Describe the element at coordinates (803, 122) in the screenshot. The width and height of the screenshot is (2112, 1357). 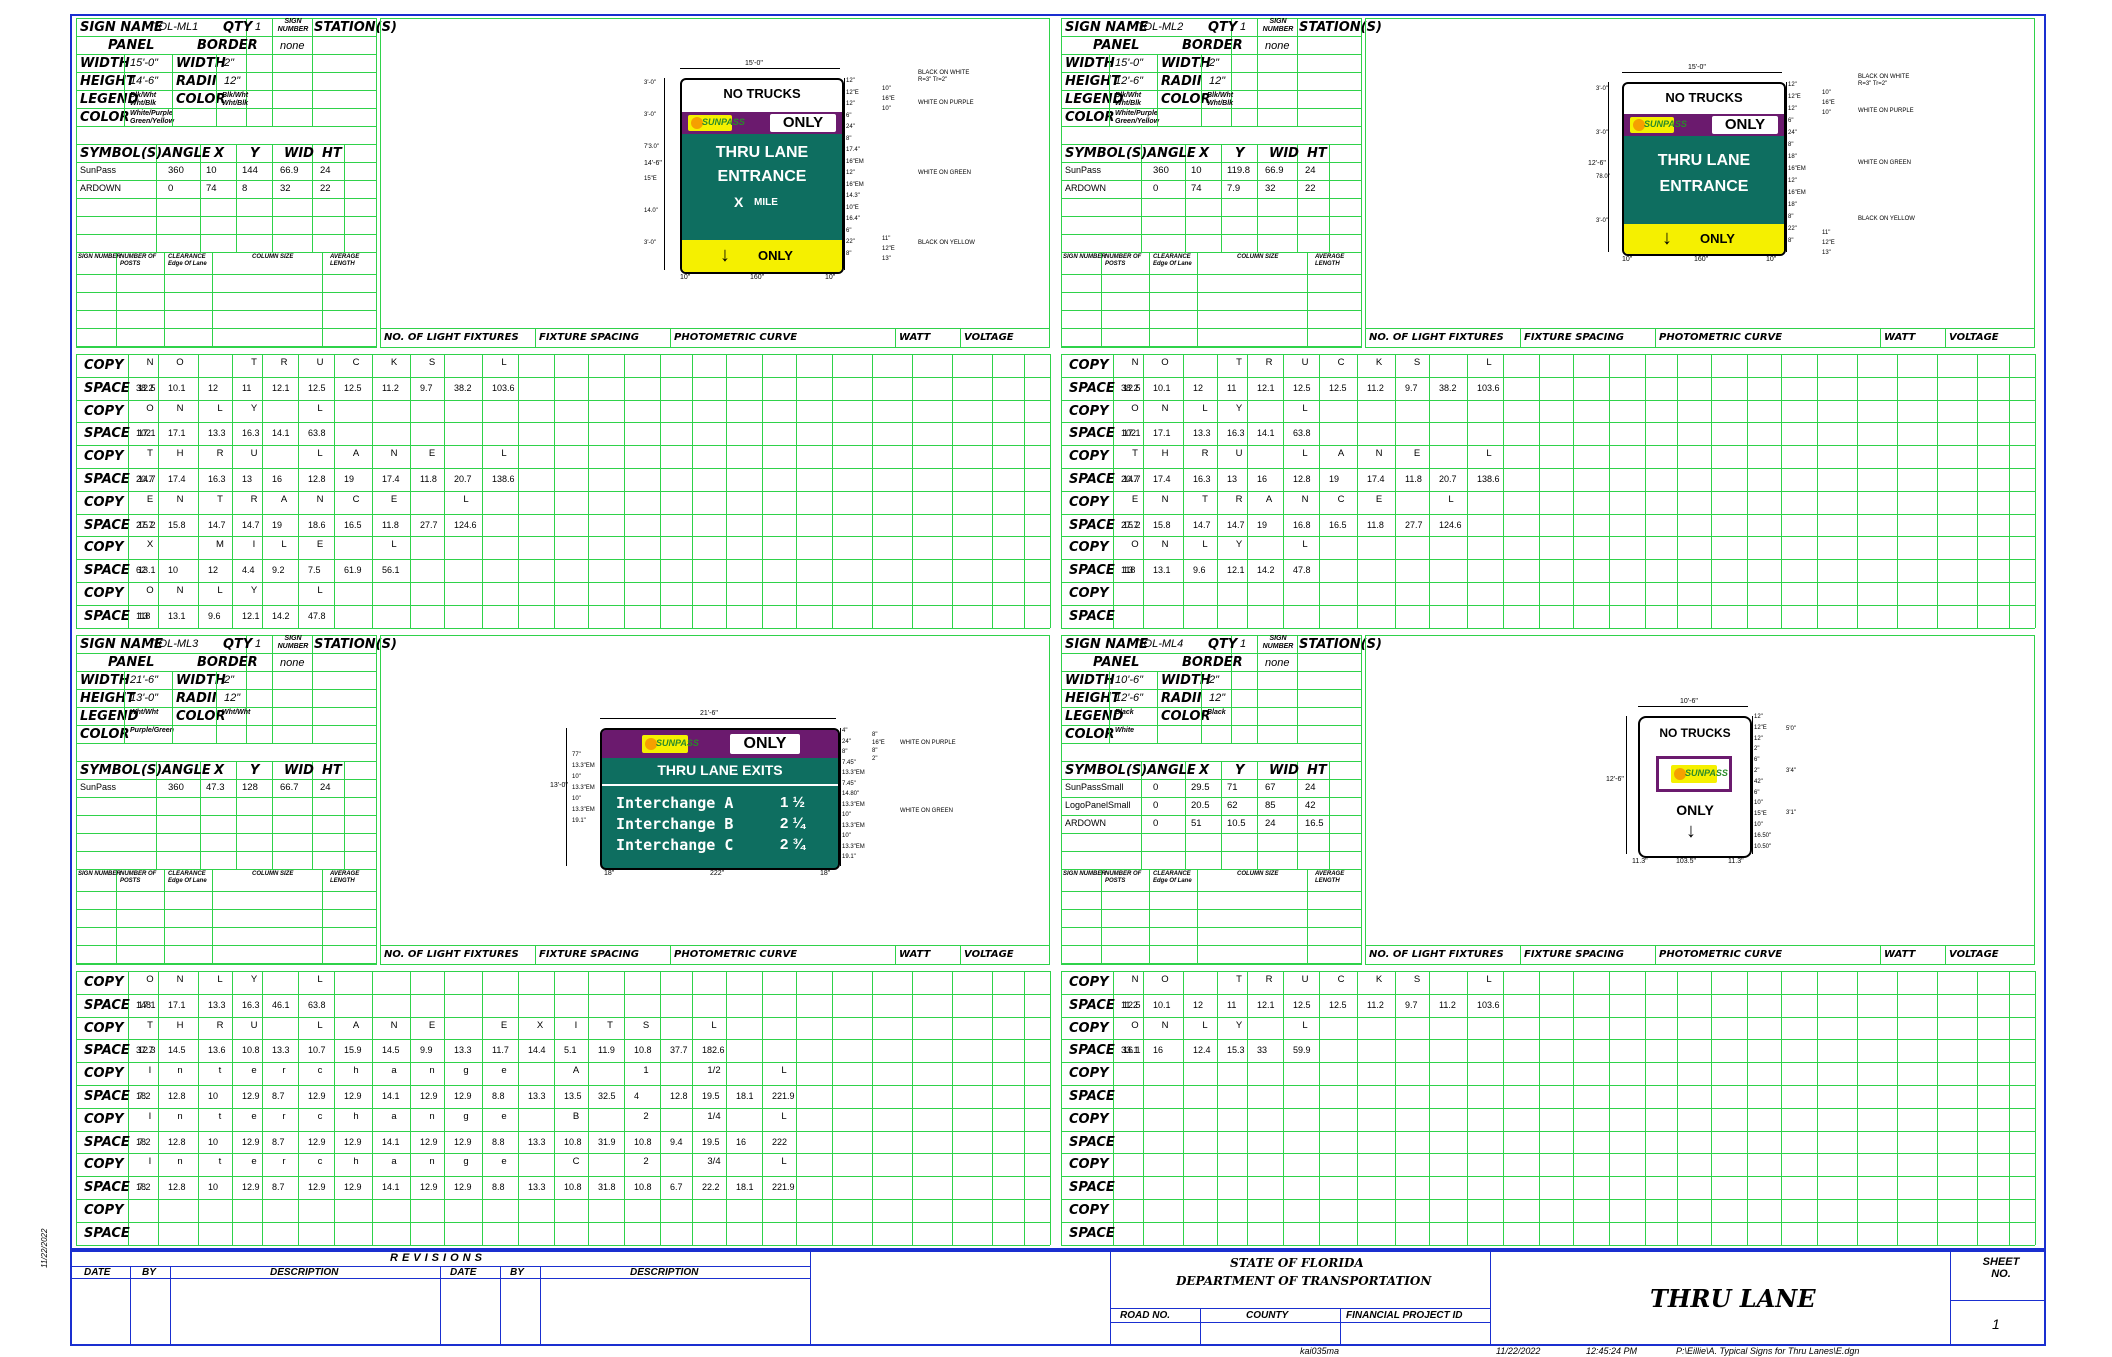
I see `only-text: ONLY` at that location.